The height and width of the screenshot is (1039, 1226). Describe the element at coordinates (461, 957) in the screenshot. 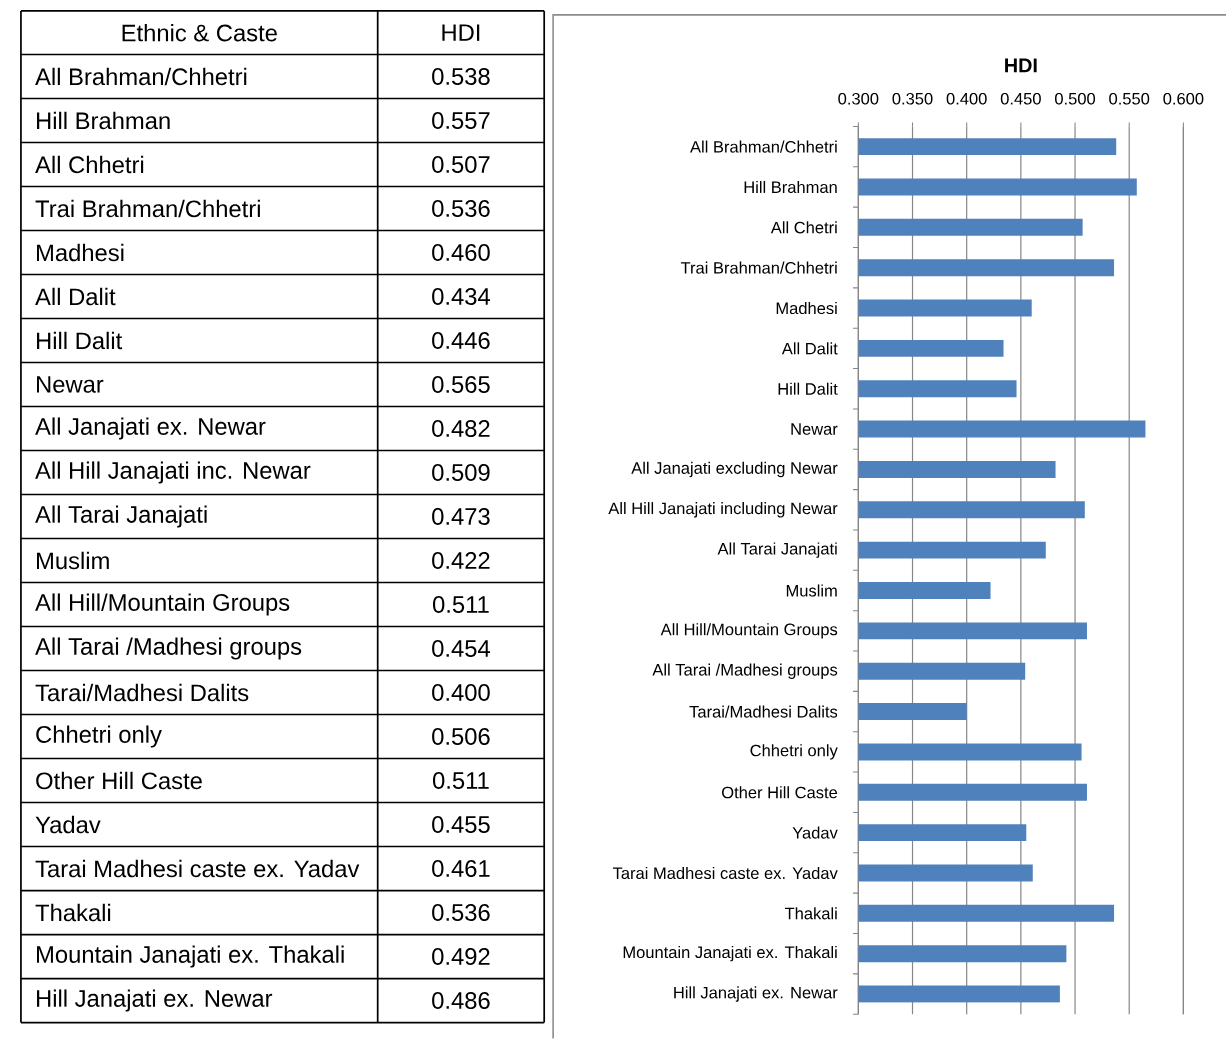

I see `data-label: 0.492` at that location.